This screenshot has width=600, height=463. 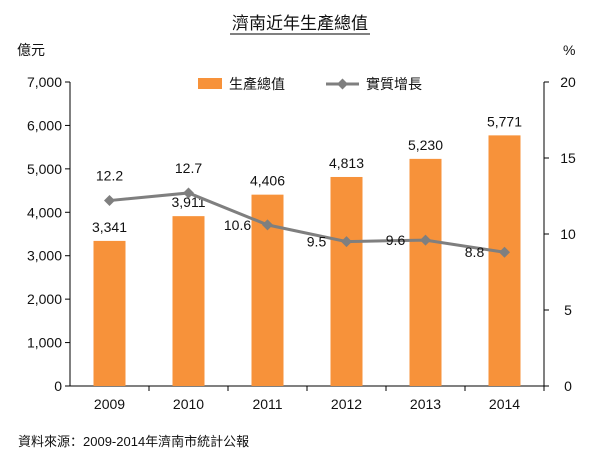 I want to click on left-y-tick-label: 7,000, so click(x=44, y=82).